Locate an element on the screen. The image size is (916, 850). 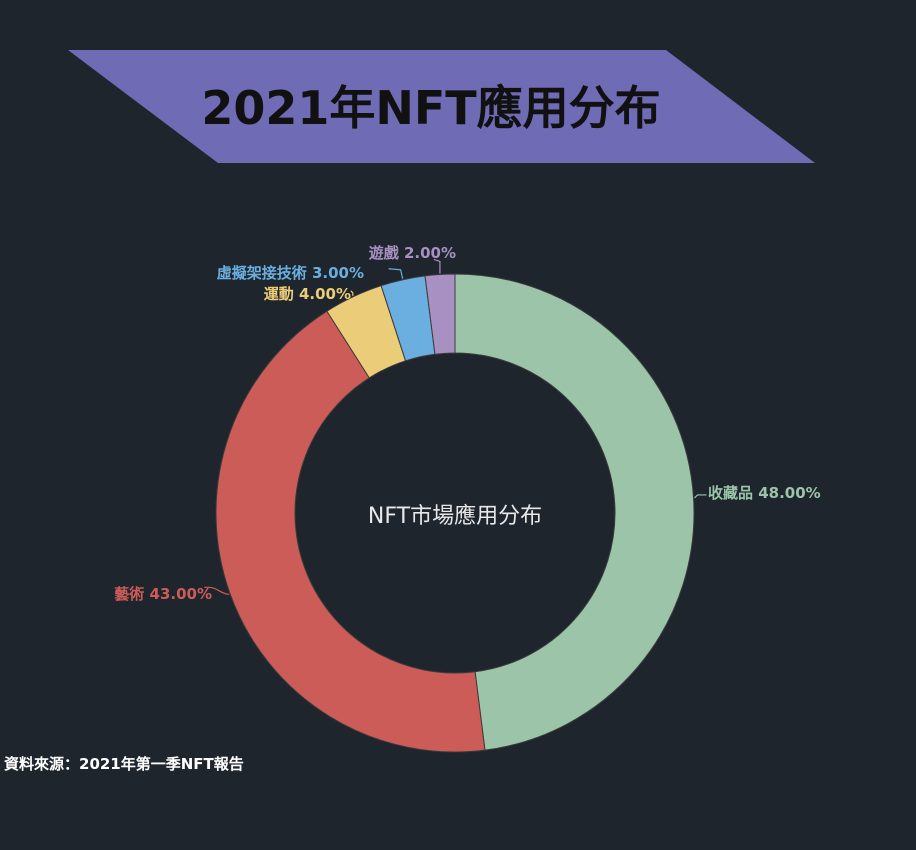
leader-line-收藏品 is located at coordinates (700, 496).